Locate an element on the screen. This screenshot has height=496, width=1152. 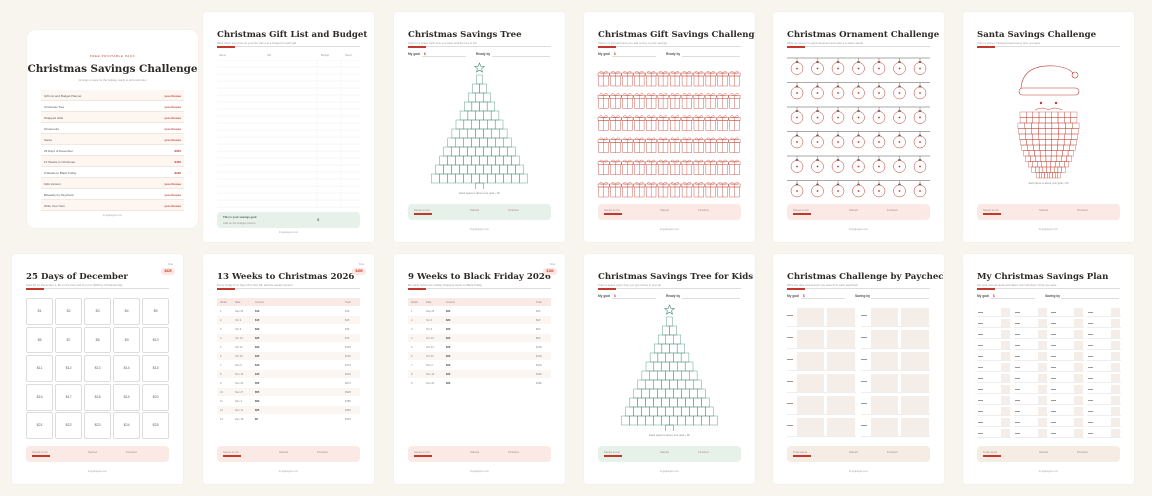
page-title: My Christmas Savings Plan is located at coordinates (1043, 277).